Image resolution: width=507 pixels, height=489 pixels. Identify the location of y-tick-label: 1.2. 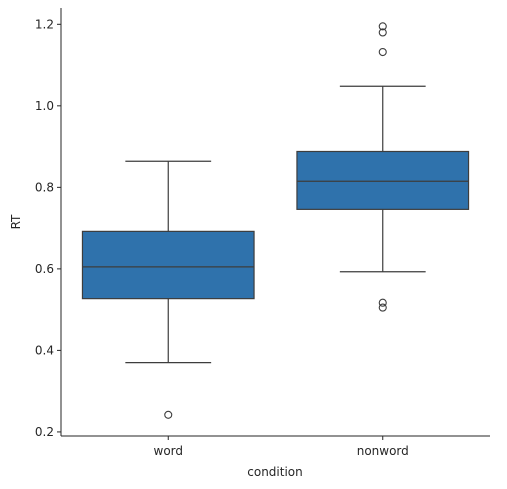
(44, 24).